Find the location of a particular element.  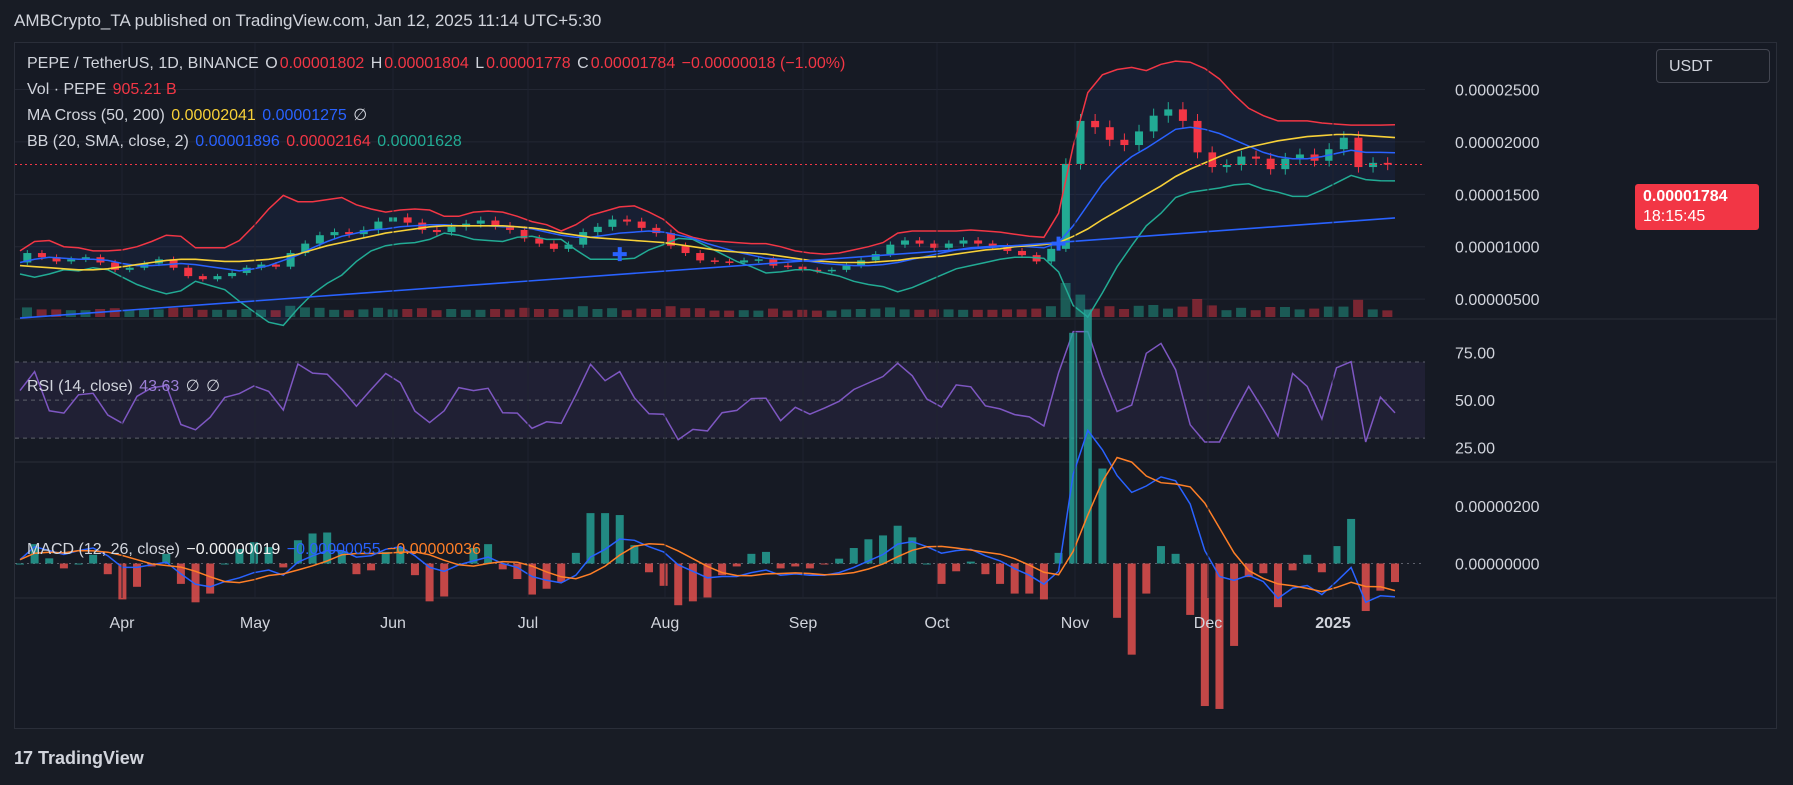

price-tick-label: 0.00001000 is located at coordinates (1497, 248).